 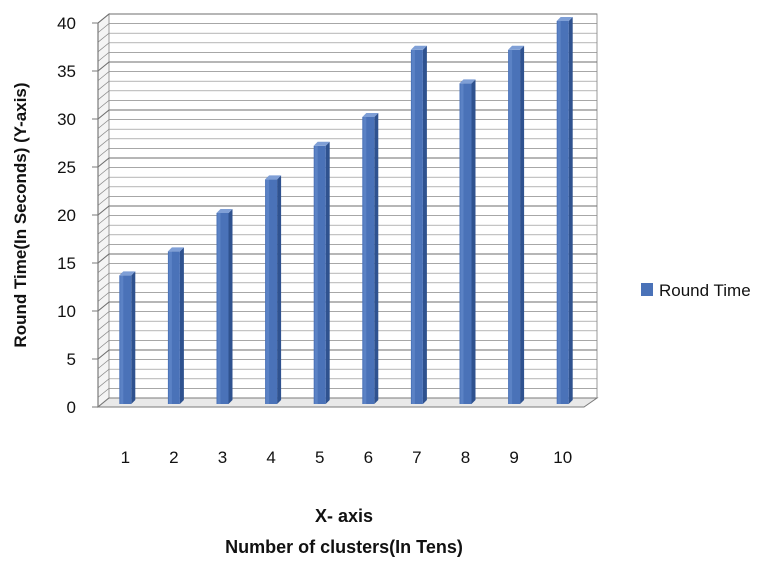 I want to click on x-axis-title: X- axis, so click(x=344, y=516).